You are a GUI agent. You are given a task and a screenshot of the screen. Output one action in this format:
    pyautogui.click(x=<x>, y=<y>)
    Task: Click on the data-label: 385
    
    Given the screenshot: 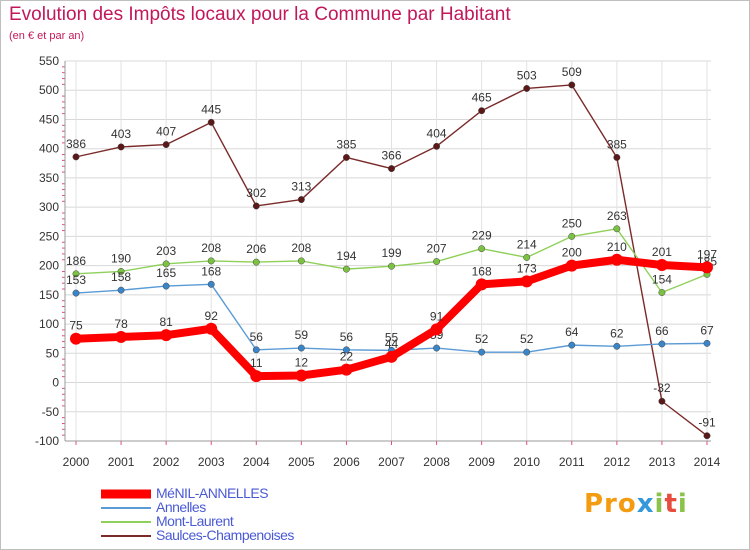 What is the action you would take?
    pyautogui.click(x=617, y=144)
    